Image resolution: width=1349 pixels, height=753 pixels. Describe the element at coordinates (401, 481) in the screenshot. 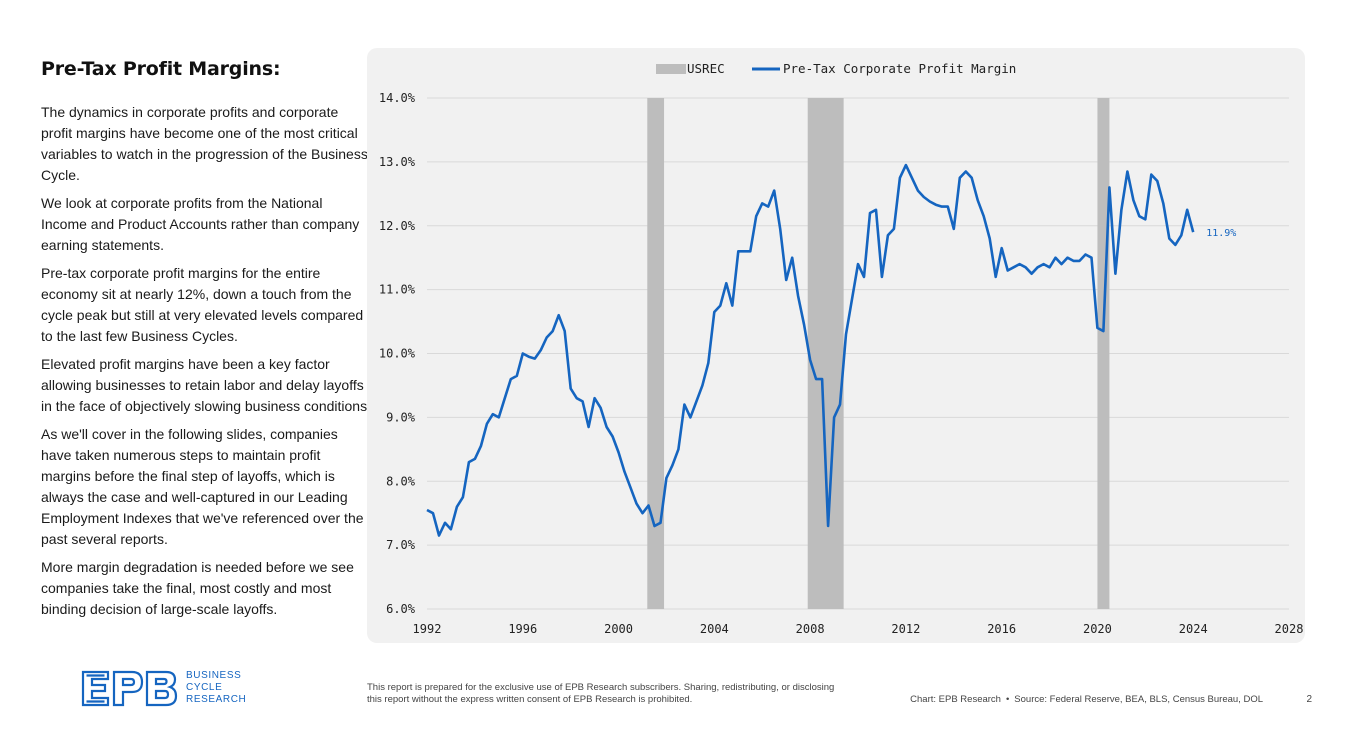

I see `y-tick-label: 8.0%` at that location.